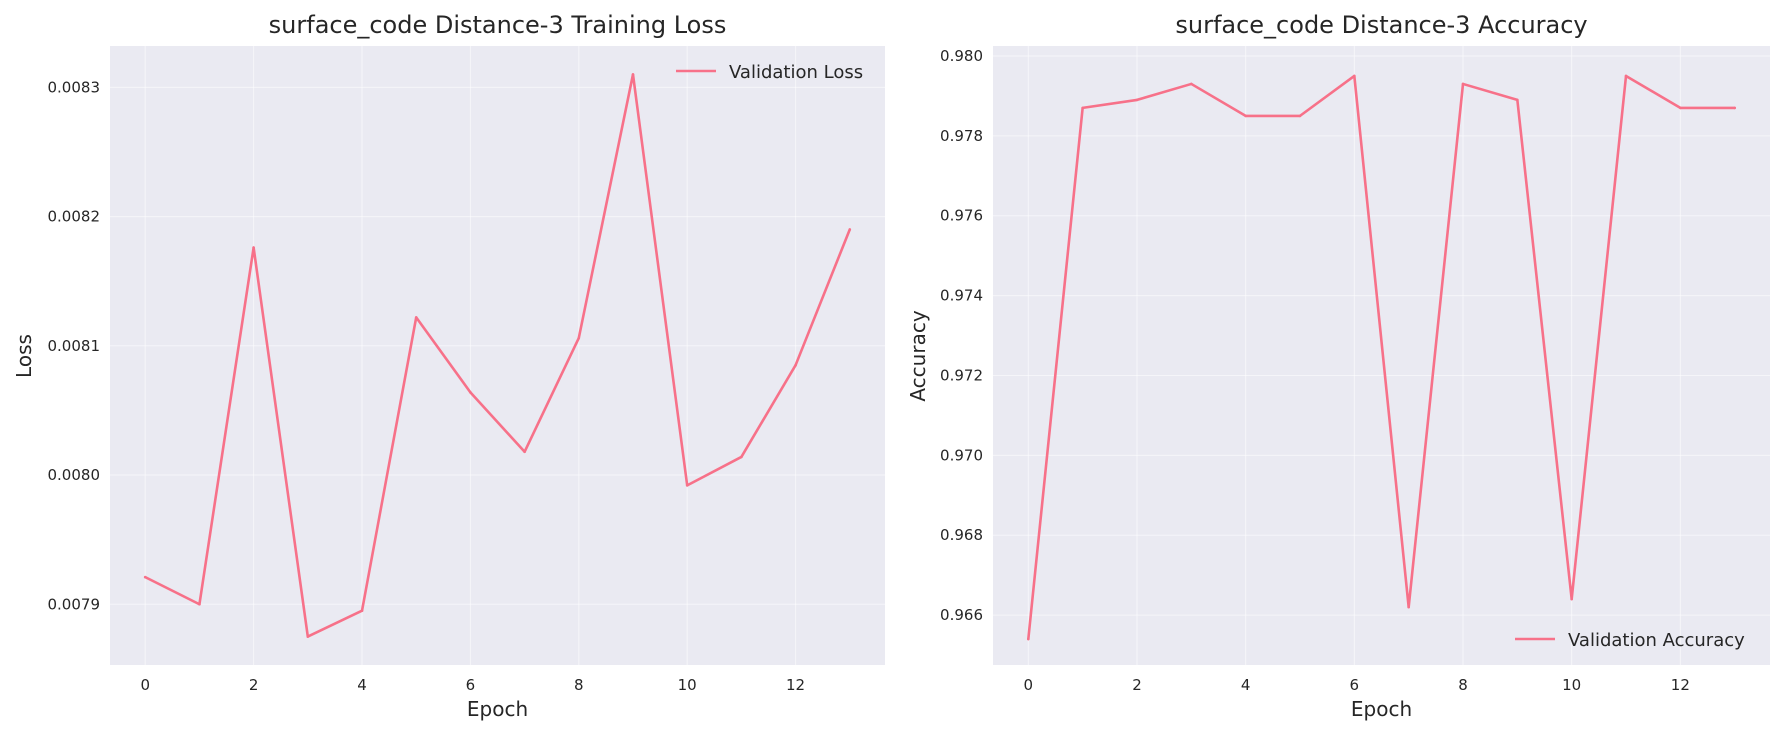  What do you see at coordinates (1571, 685) in the screenshot?
I see `accuracy-x-tick-label: 10` at bounding box center [1571, 685].